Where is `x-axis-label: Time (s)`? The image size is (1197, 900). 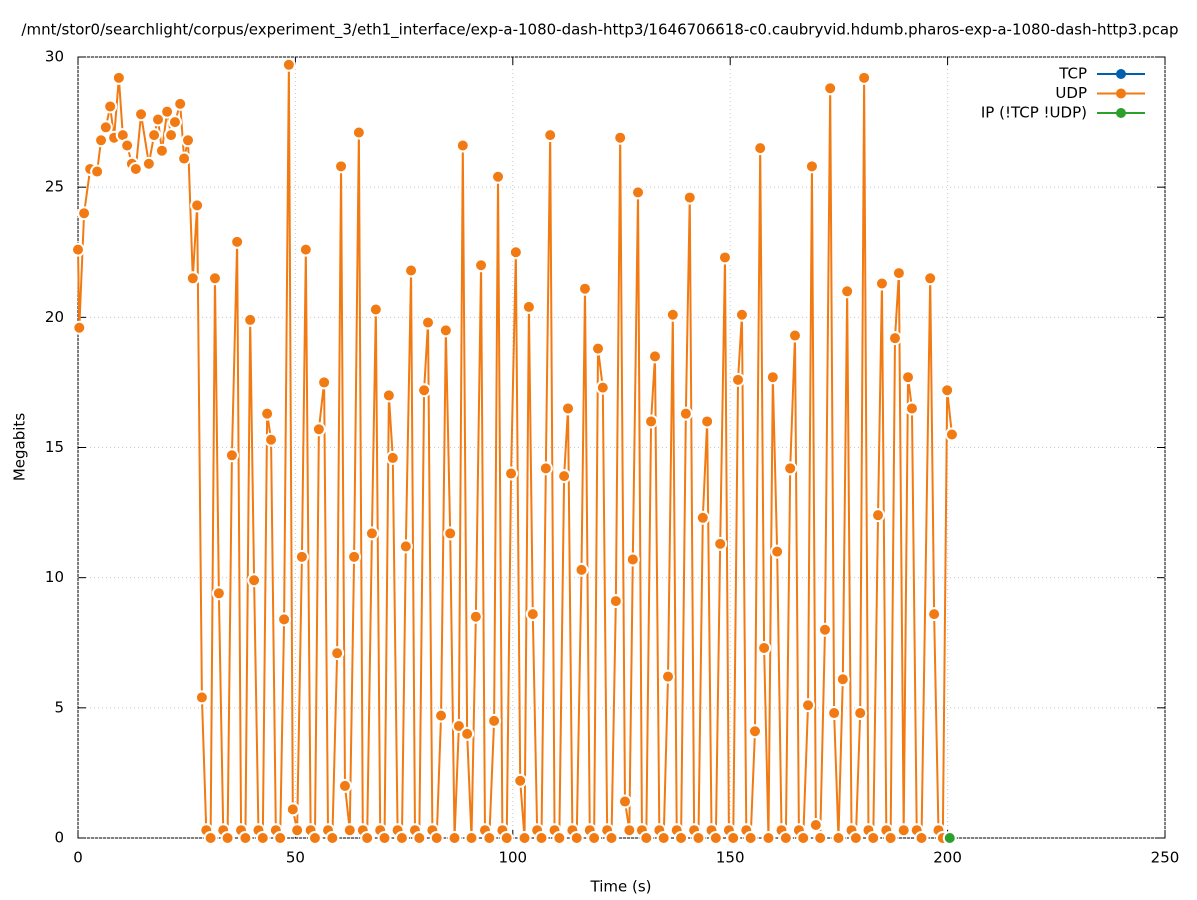 x-axis-label: Time (s) is located at coordinates (621, 887).